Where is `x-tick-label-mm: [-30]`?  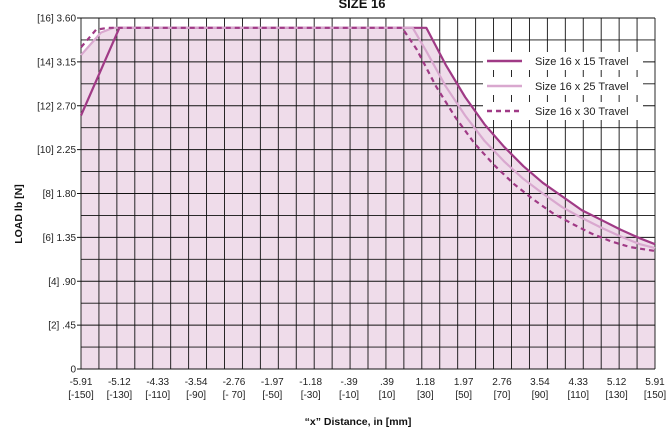
x-tick-label-mm: [-30] is located at coordinates (311, 395).